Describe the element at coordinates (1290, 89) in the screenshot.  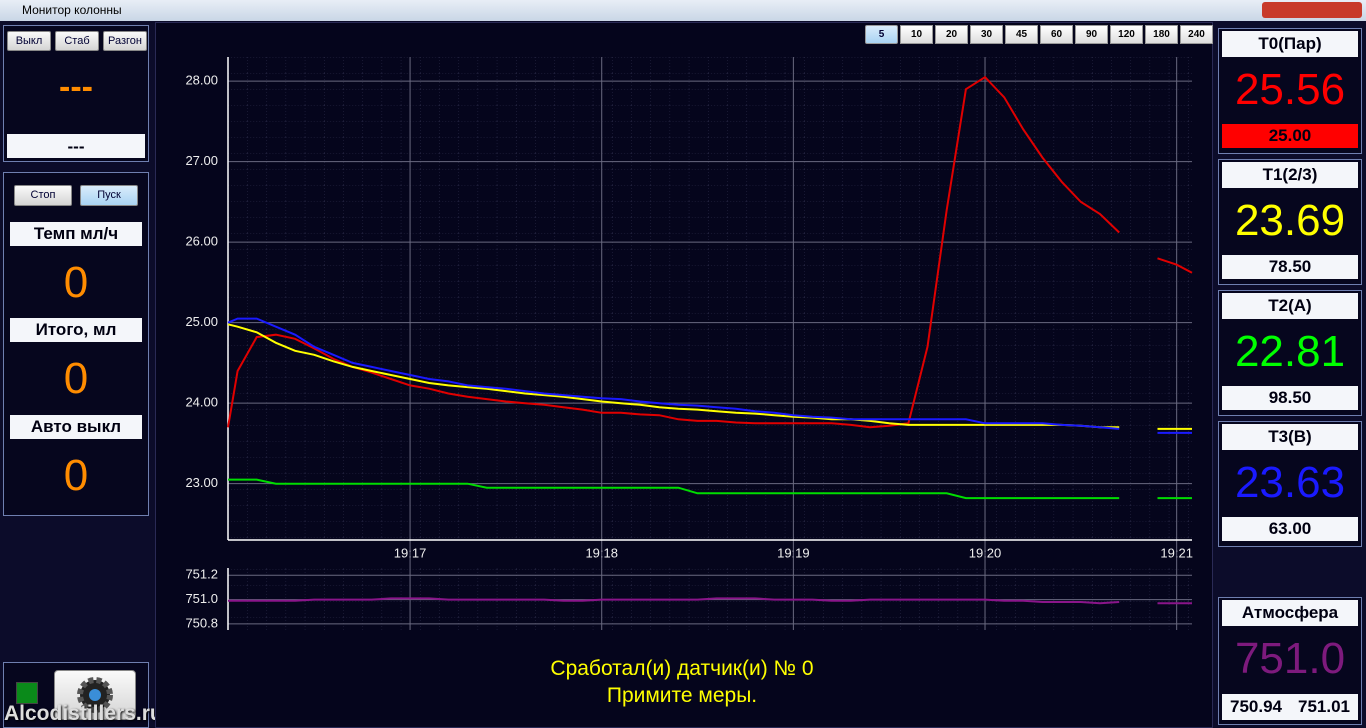
I see `sensor-value: 25.56` at that location.